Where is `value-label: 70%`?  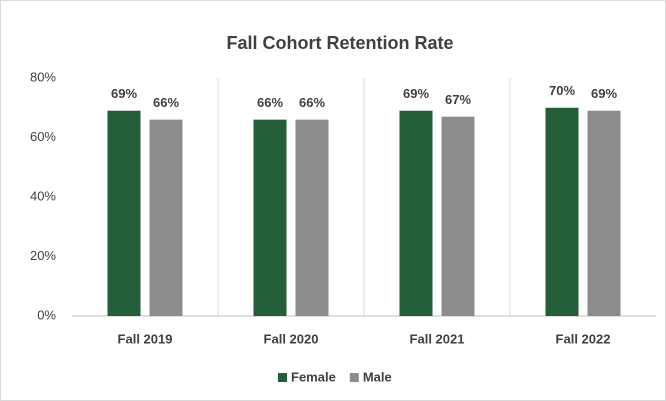 value-label: 70% is located at coordinates (562, 90).